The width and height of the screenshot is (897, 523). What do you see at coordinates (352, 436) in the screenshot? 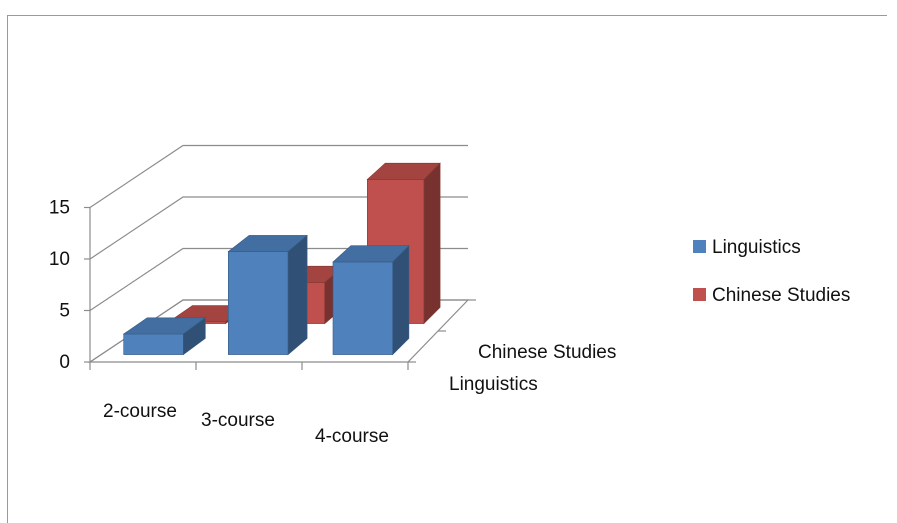
I see `x-category-label-4-course: 4-course` at bounding box center [352, 436].